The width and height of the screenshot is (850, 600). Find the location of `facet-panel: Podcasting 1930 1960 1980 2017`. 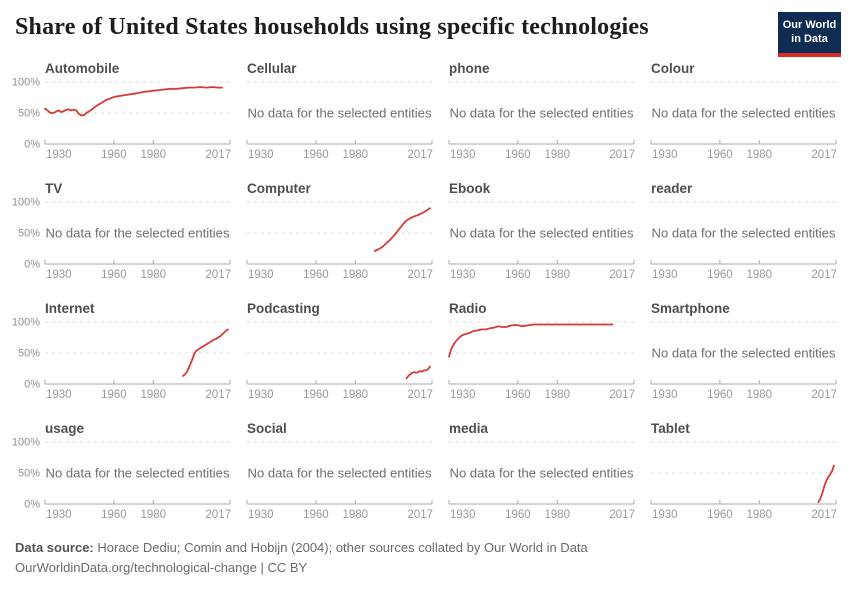

facet-panel: Podcasting 1930 1960 1980 2017 is located at coordinates (339, 352).